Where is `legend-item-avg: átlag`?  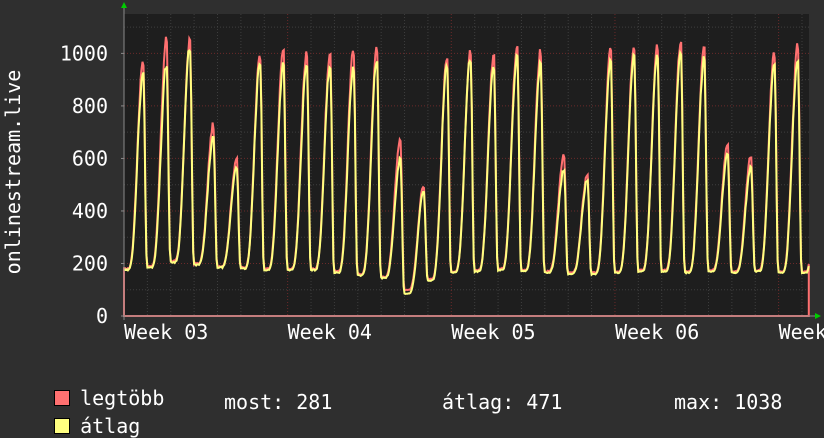 legend-item-avg: átlag is located at coordinates (85, 414).